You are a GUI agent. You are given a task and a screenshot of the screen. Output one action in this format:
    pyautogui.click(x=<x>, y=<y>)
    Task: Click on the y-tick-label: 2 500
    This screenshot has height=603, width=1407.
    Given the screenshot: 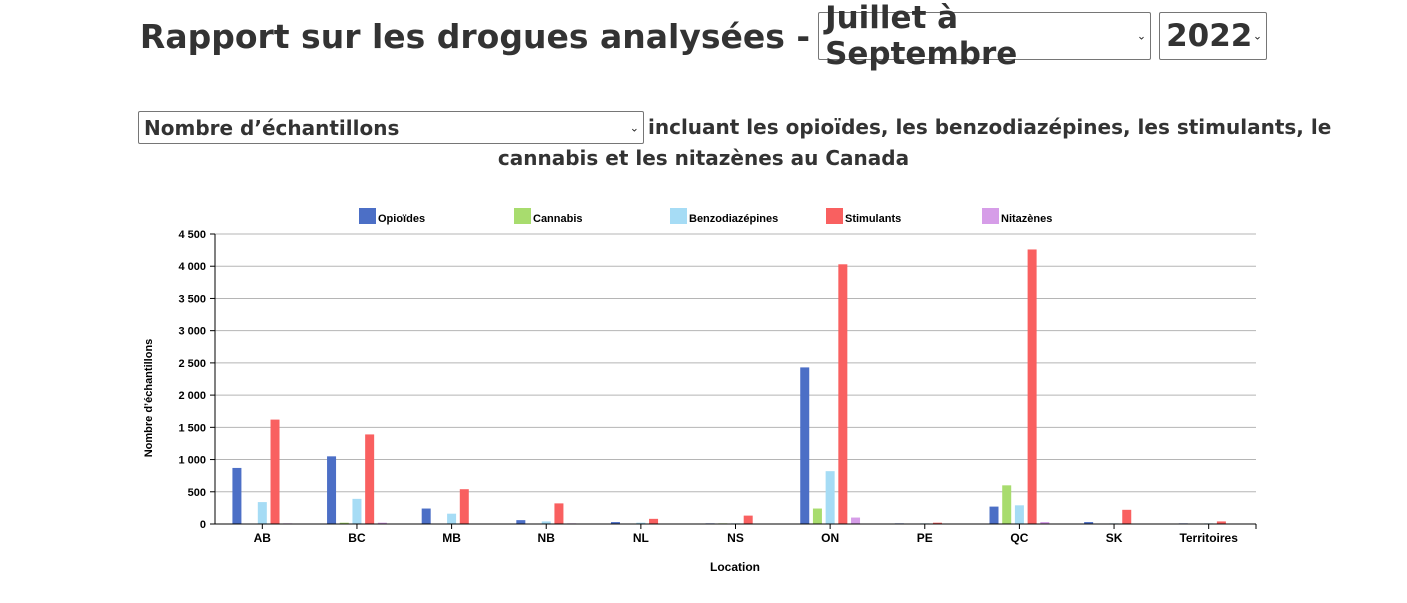 What is the action you would take?
    pyautogui.click(x=192, y=364)
    